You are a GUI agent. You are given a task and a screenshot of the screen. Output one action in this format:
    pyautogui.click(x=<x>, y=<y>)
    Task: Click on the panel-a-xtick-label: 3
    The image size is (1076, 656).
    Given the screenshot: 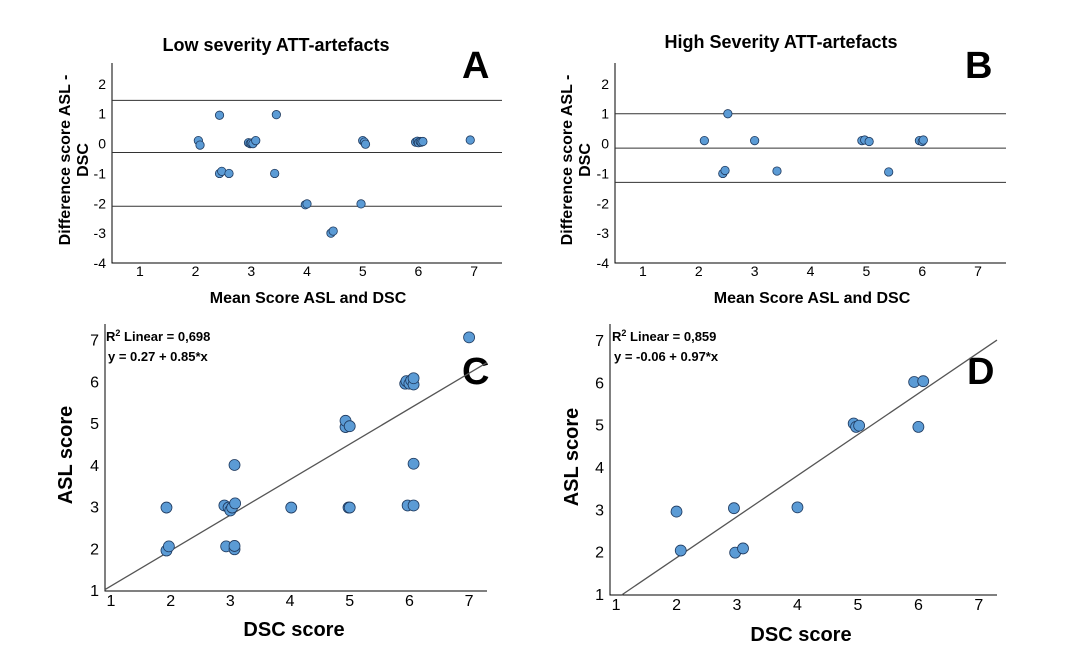 What is the action you would take?
    pyautogui.click(x=251, y=271)
    